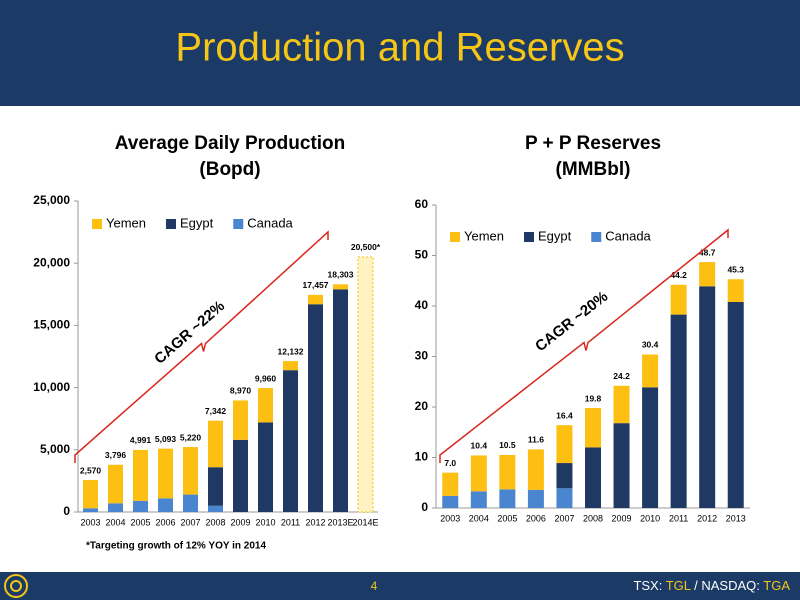 This screenshot has width=800, height=600. What do you see at coordinates (191, 437) in the screenshot?
I see `total-label: 5,220` at bounding box center [191, 437].